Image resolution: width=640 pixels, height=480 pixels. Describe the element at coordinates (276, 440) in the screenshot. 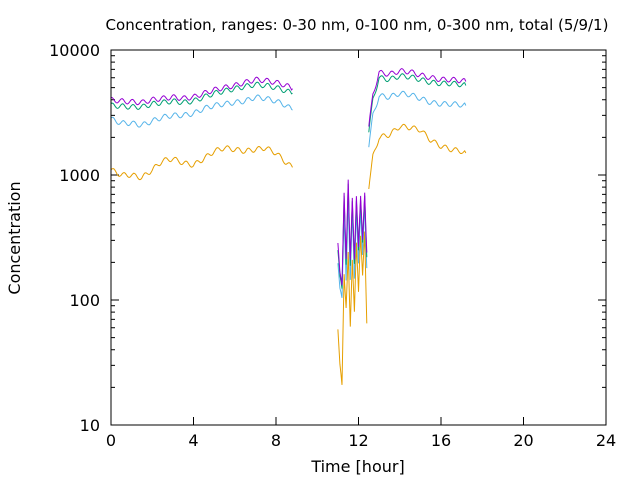

I see `x-tick-label: 8` at that location.